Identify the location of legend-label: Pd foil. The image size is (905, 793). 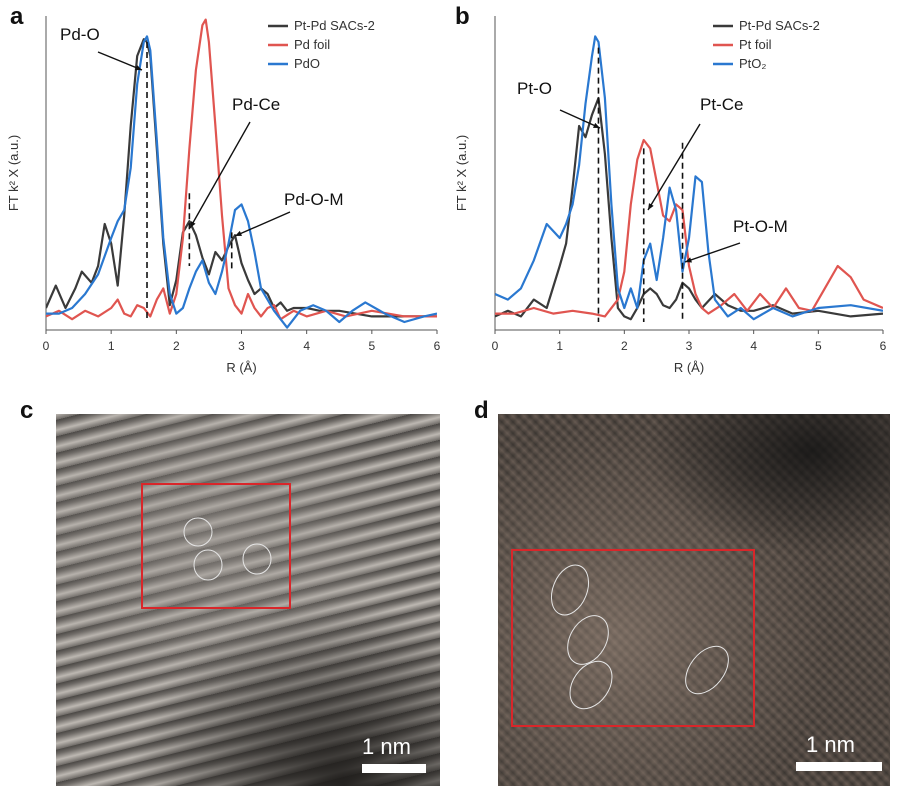
(312, 44).